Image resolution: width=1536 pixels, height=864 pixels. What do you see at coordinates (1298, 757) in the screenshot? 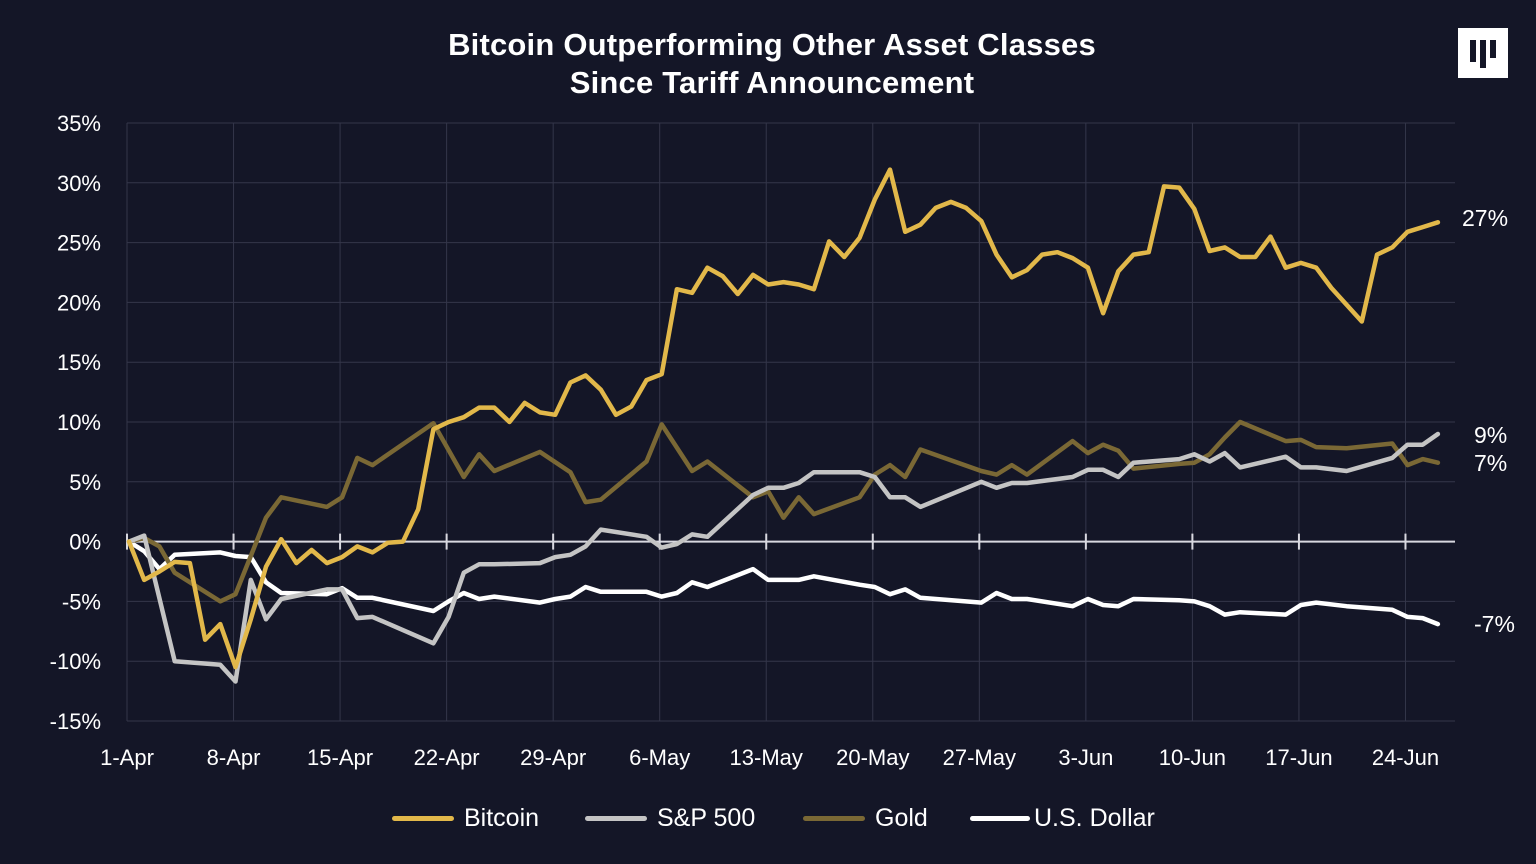
I see `x-tick-label: 17-Jun` at bounding box center [1298, 757].